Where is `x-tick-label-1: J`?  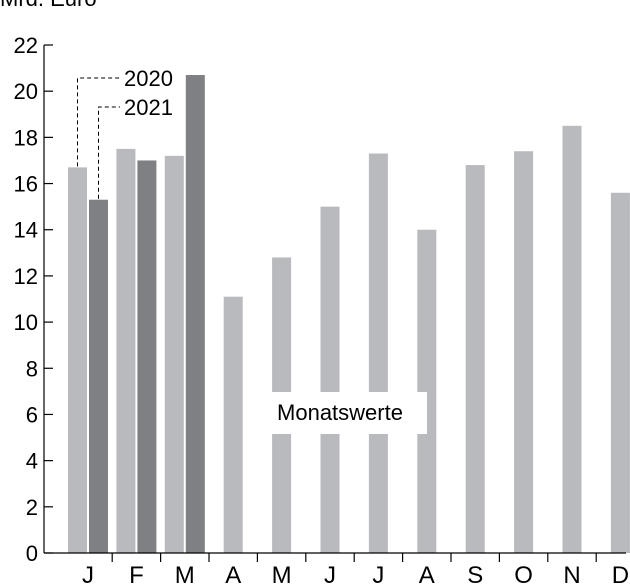 x-tick-label-1: J is located at coordinates (88, 574).